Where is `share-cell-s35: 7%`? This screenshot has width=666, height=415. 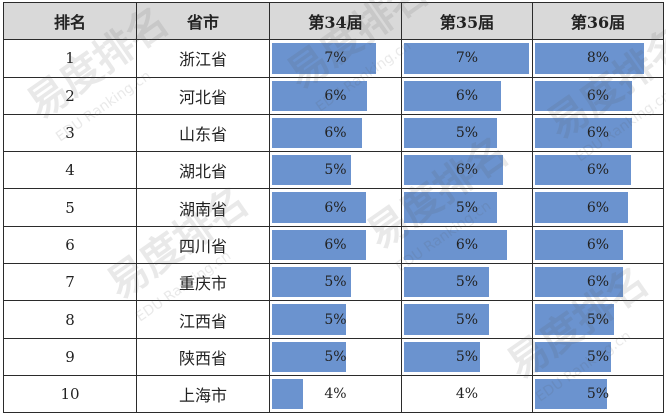 share-cell-s35: 7% is located at coordinates (467, 58).